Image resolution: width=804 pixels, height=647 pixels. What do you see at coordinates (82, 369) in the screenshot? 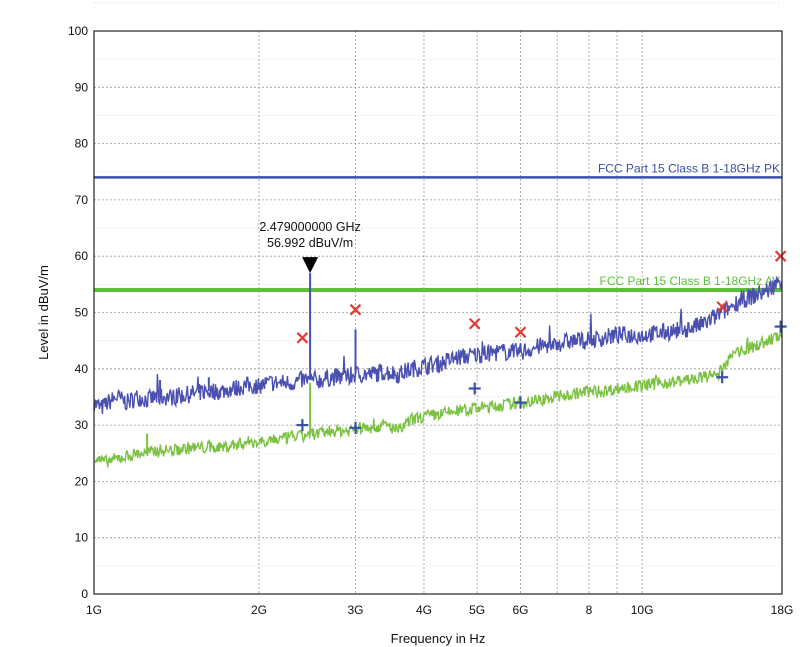
I see `y-tick-label: 40` at bounding box center [82, 369].